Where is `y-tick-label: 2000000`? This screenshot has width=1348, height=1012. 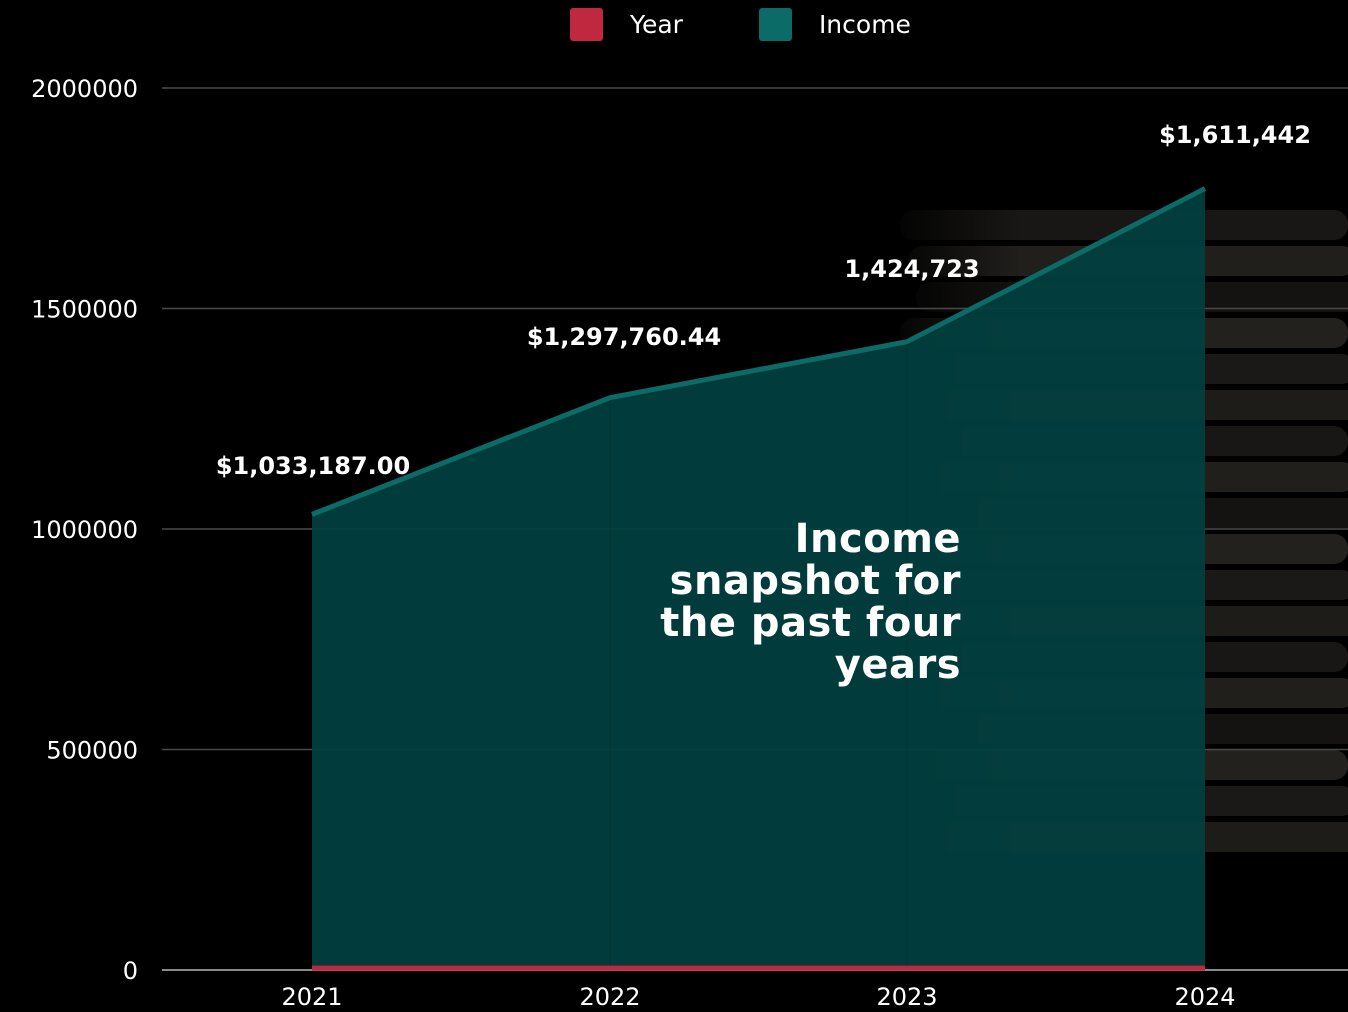
y-tick-label: 2000000 is located at coordinates (84, 89).